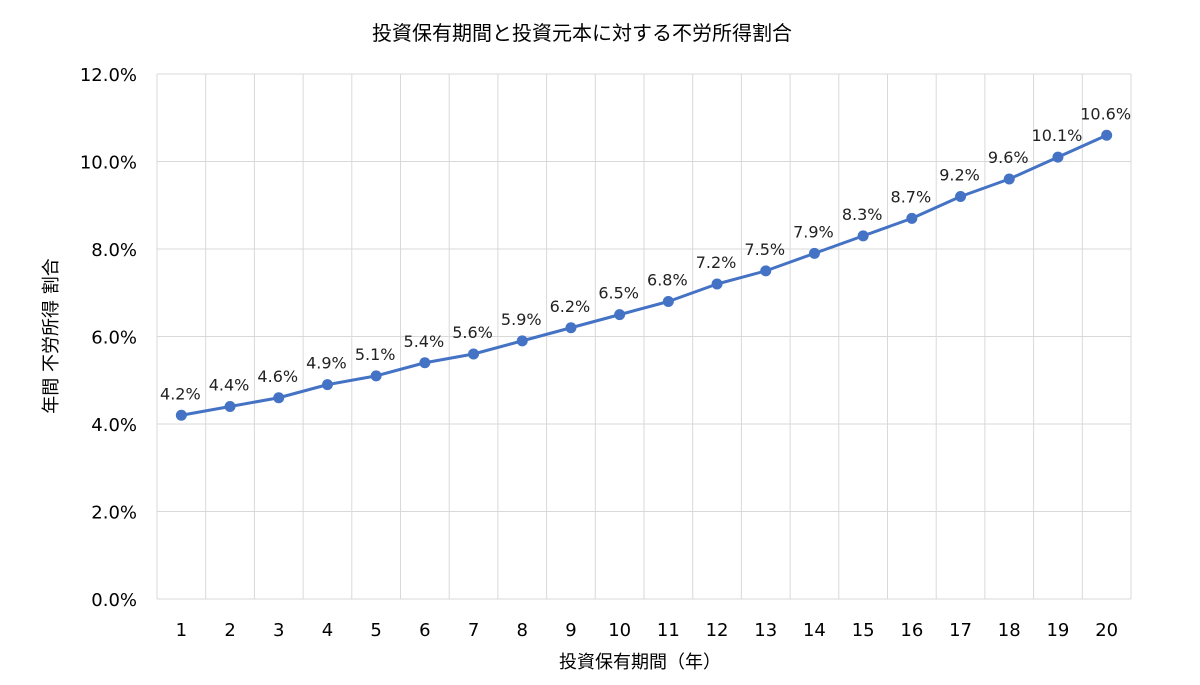 The height and width of the screenshot is (685, 1200). What do you see at coordinates (862, 214) in the screenshot?
I see `data-label: 8.3%` at bounding box center [862, 214].